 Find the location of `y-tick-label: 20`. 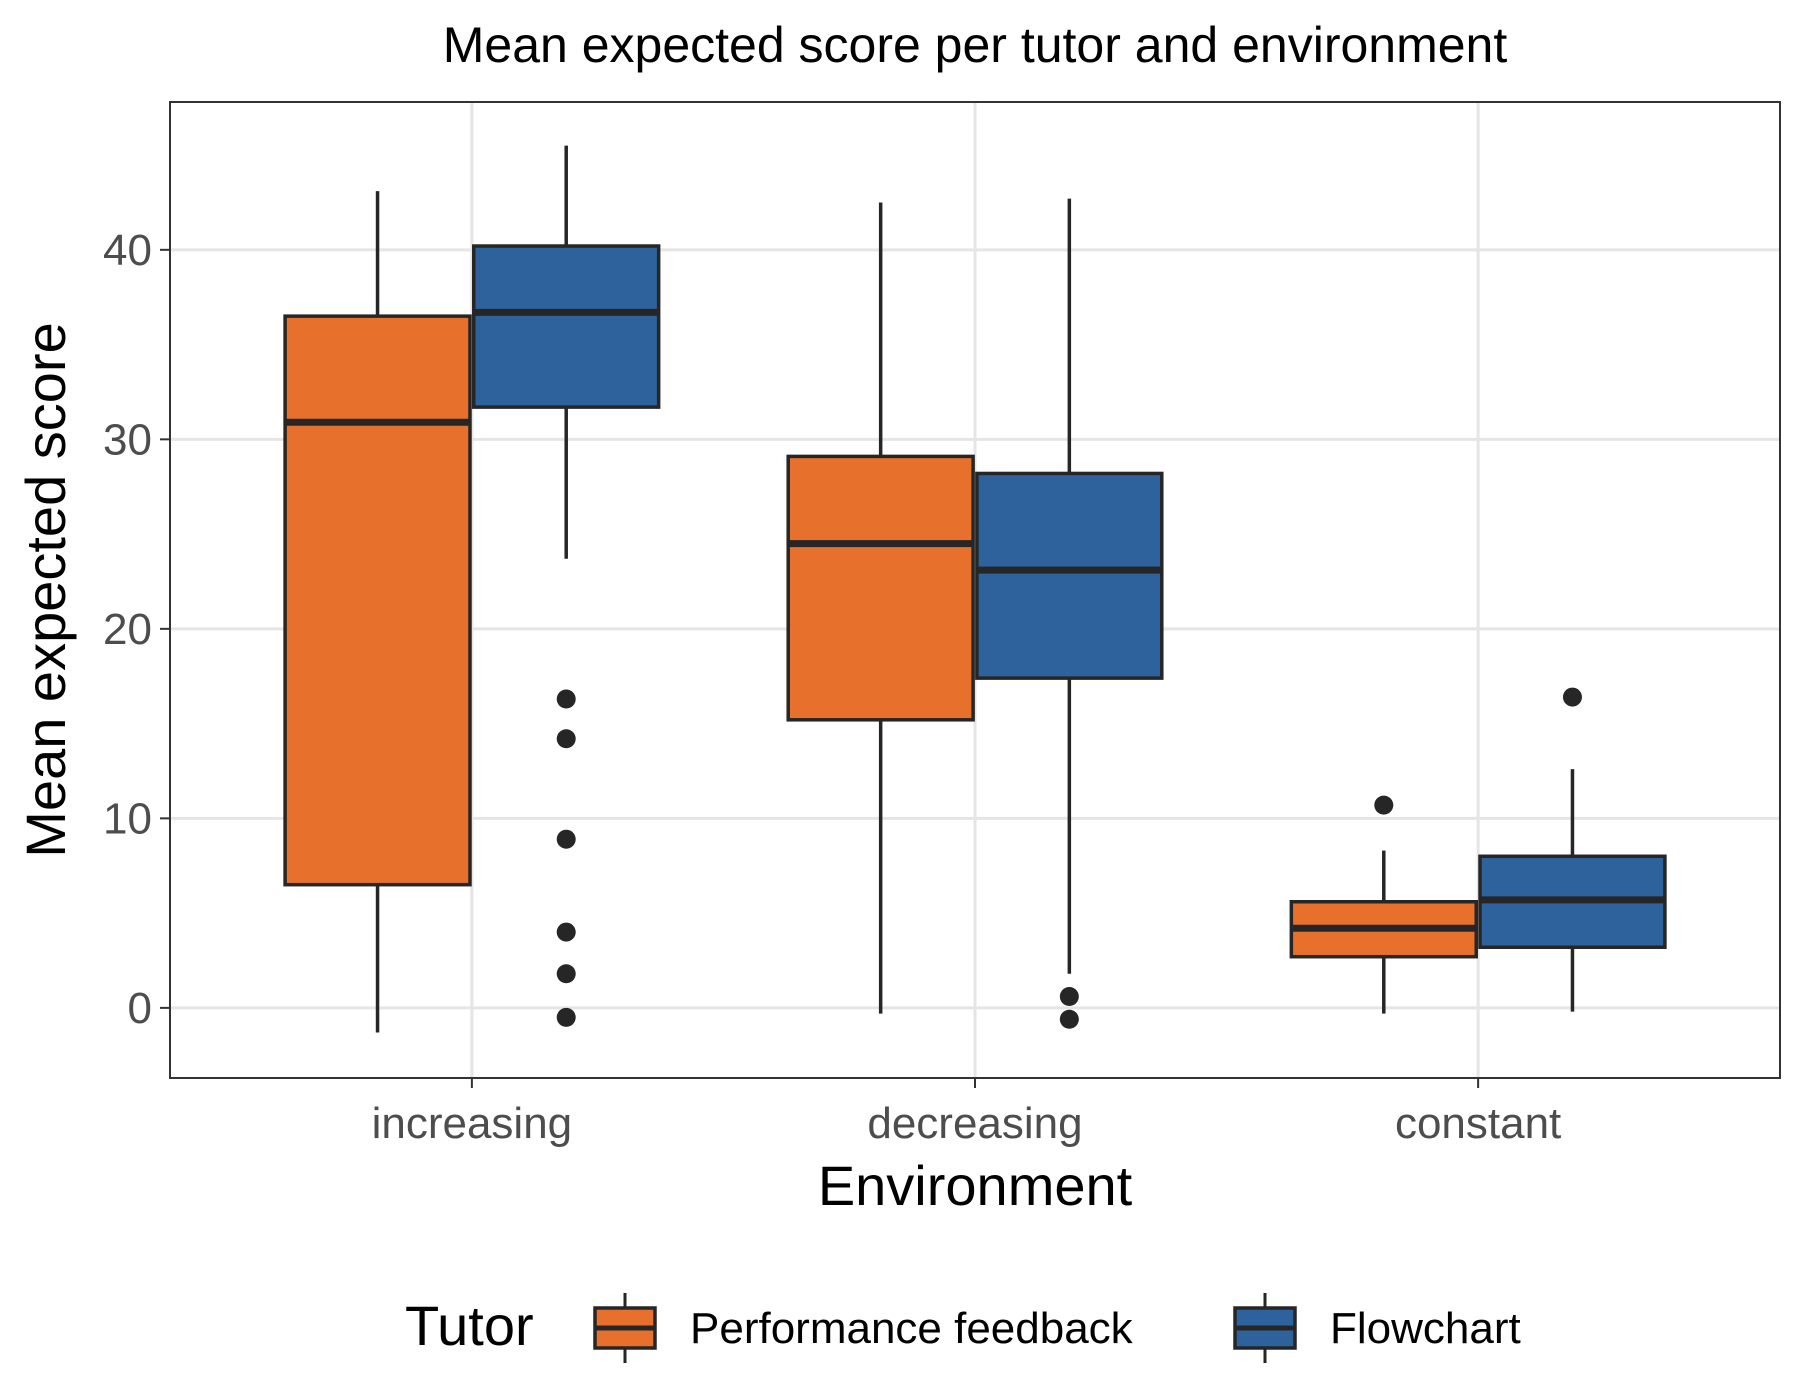

y-tick-label: 20 is located at coordinates (127, 629).